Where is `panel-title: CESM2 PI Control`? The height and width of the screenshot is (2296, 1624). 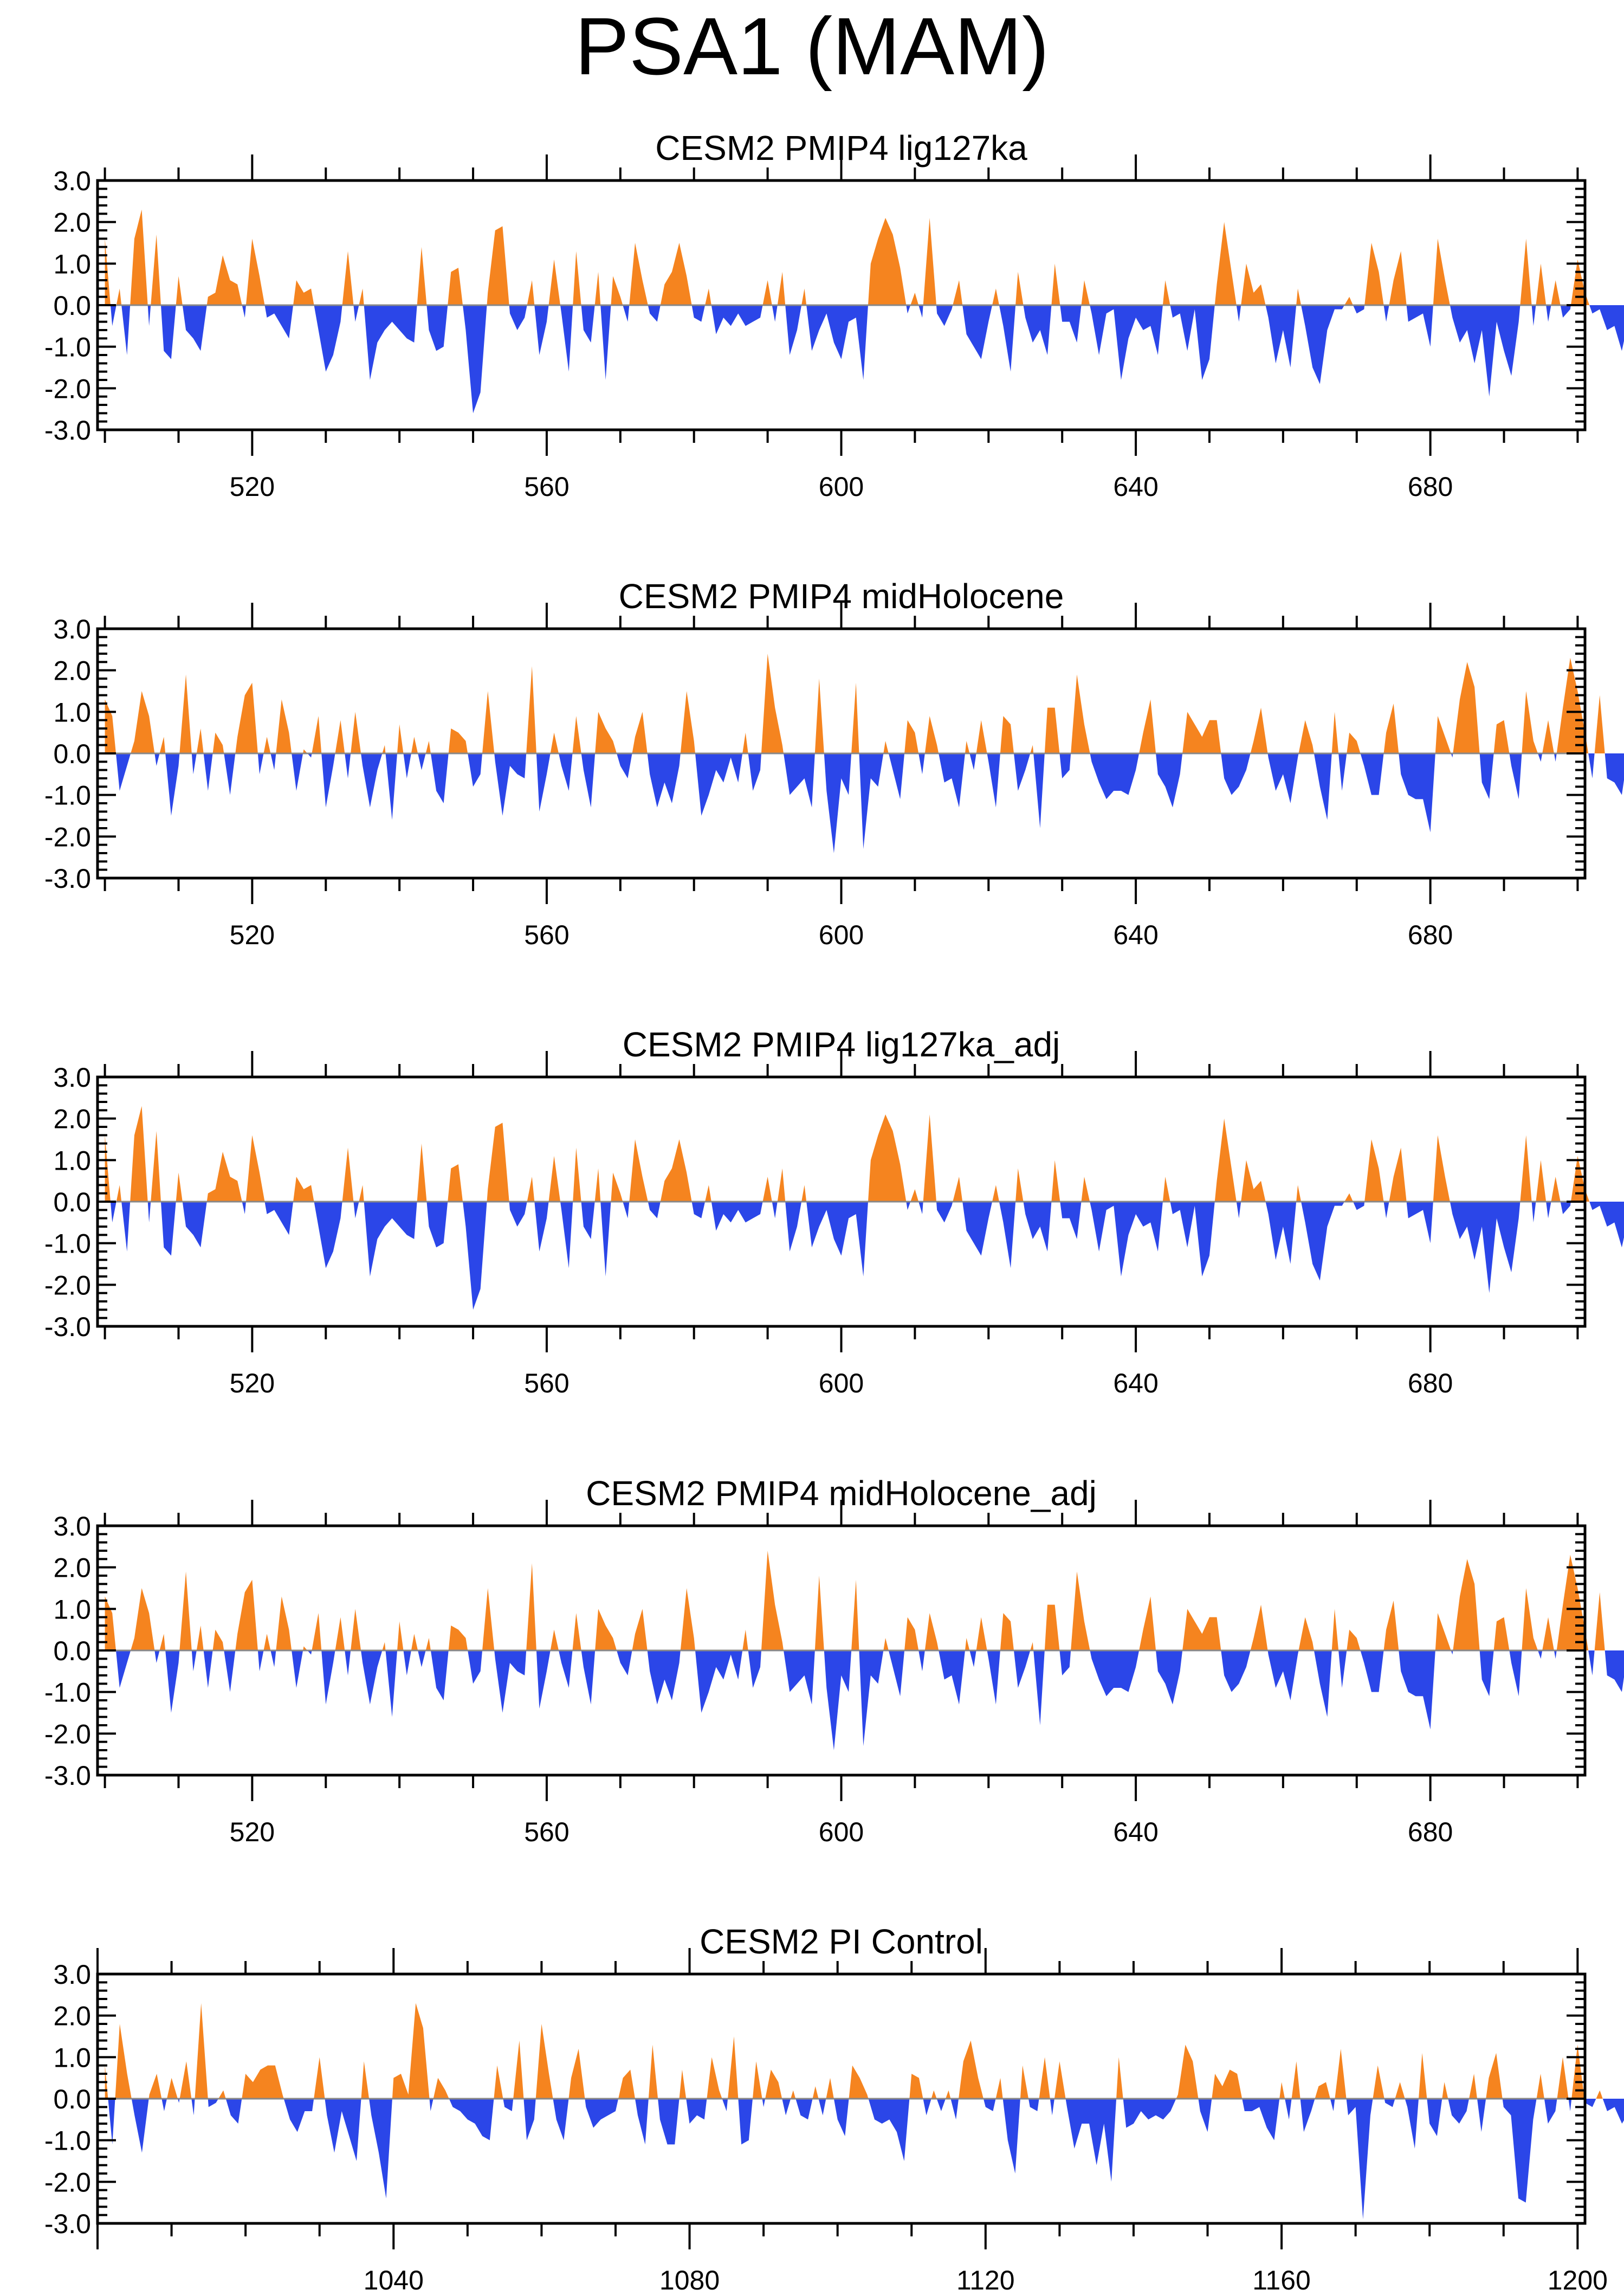
panel-title: CESM2 PI Control is located at coordinates (841, 1941).